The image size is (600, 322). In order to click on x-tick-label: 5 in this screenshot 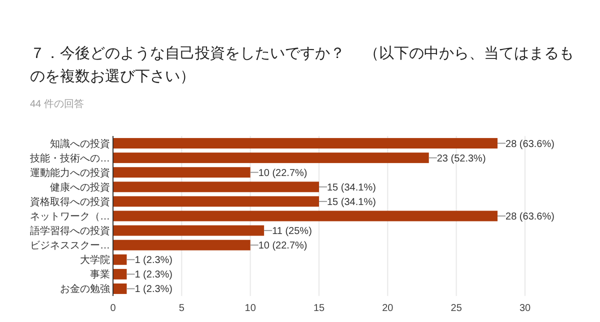, I will do `click(181, 308)`.